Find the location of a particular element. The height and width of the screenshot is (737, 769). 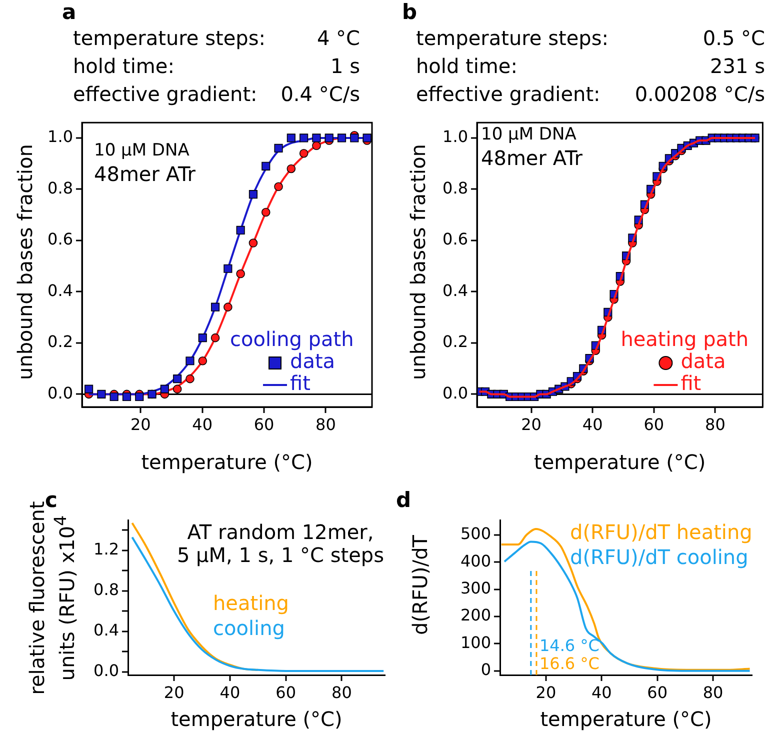

y-tick-label: 500 is located at coordinates (475, 534).